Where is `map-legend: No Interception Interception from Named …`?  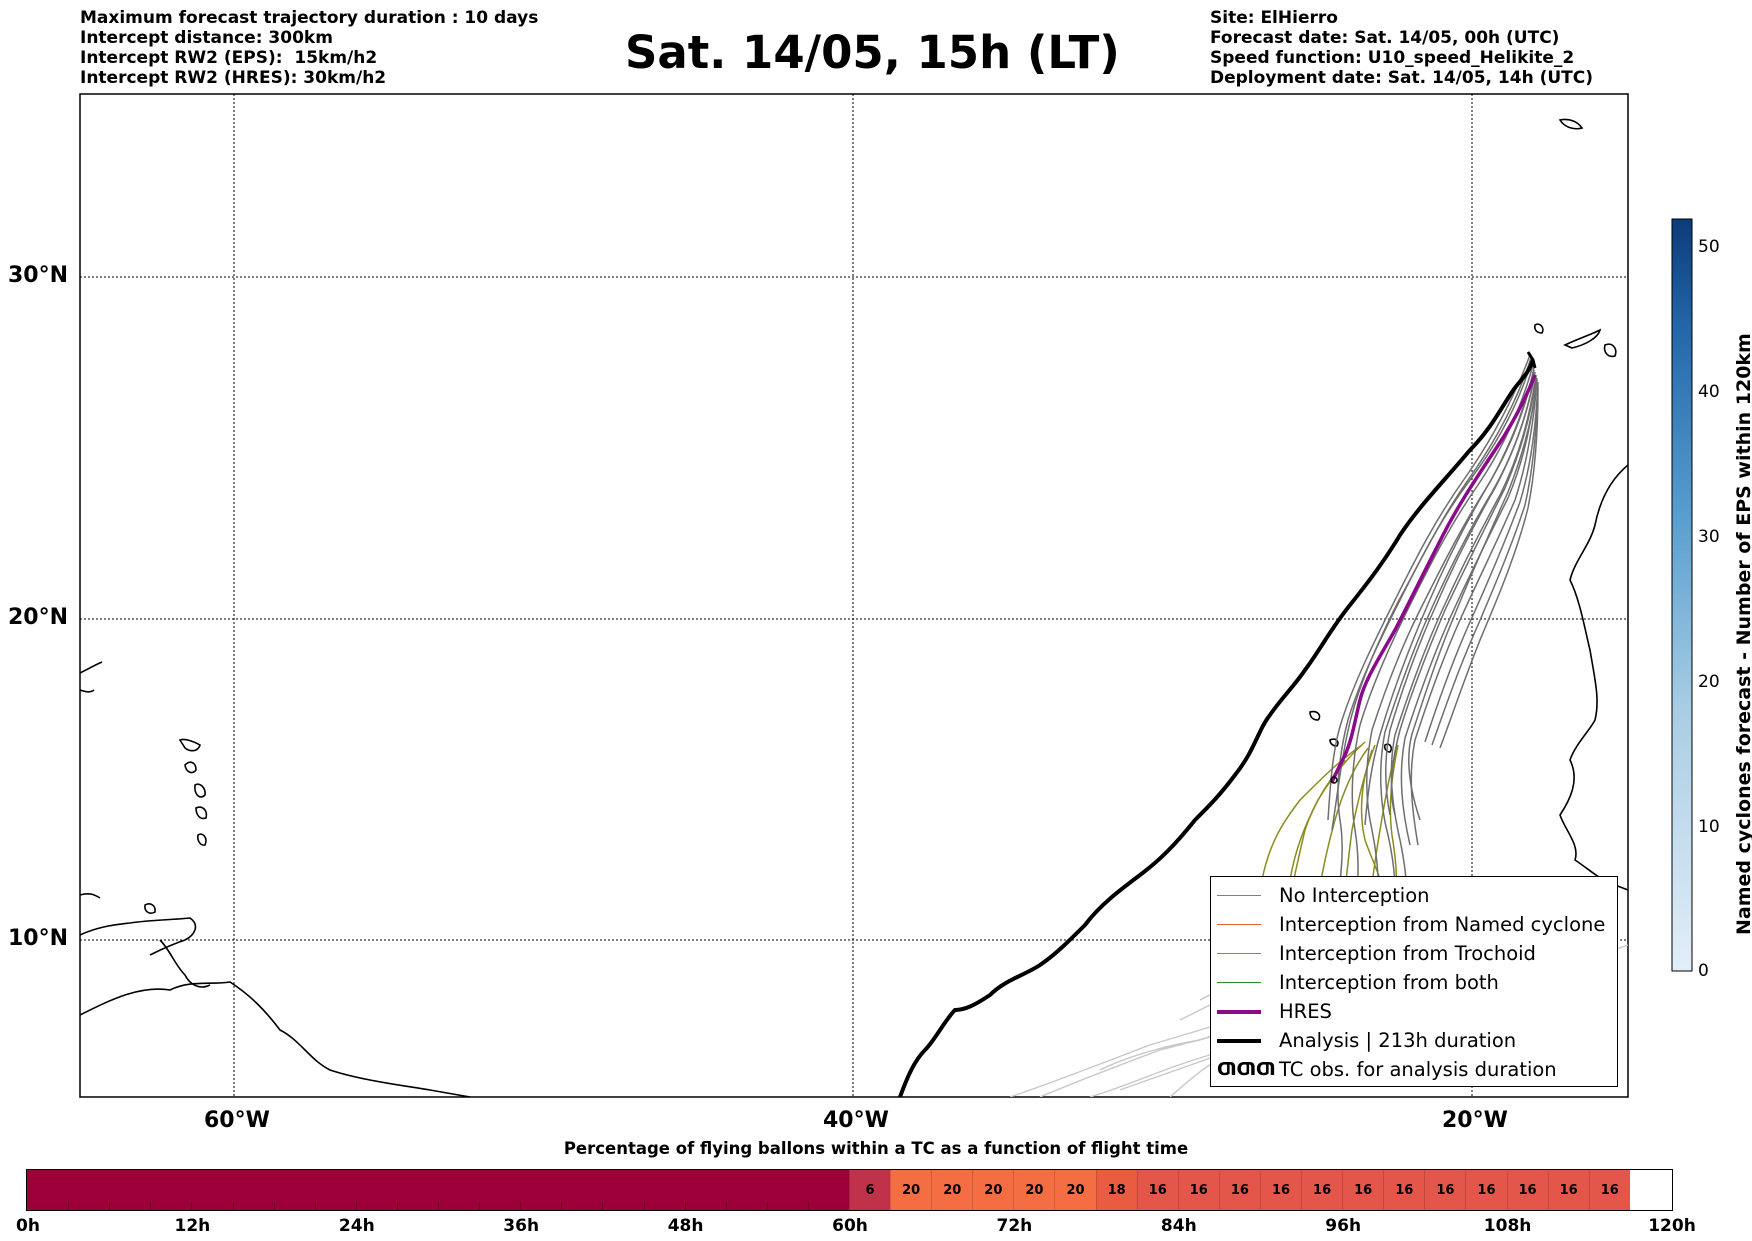 map-legend: No Interception Interception from Named … is located at coordinates (1414, 981).